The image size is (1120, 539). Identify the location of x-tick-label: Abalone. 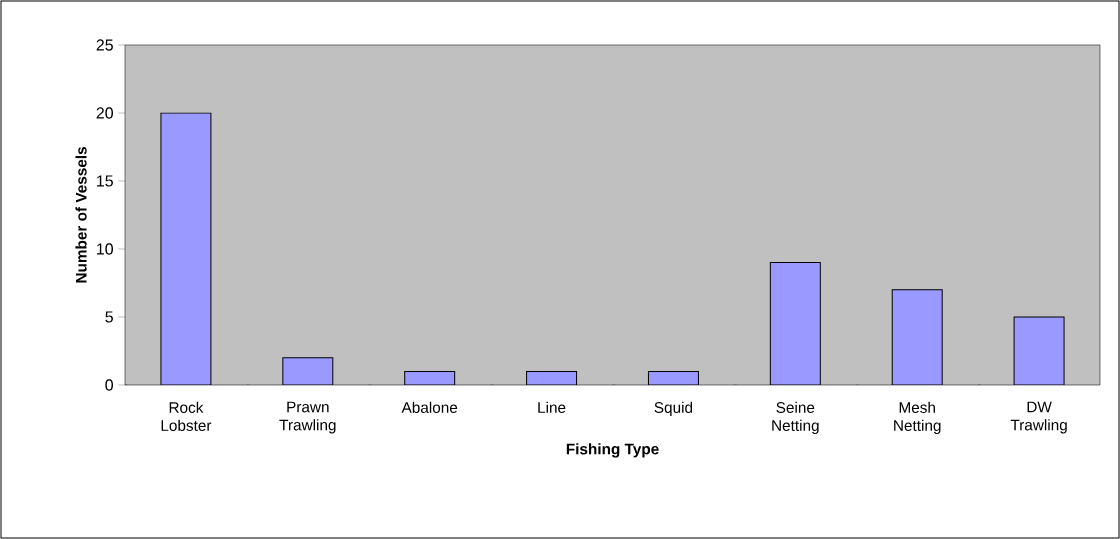
(429, 407).